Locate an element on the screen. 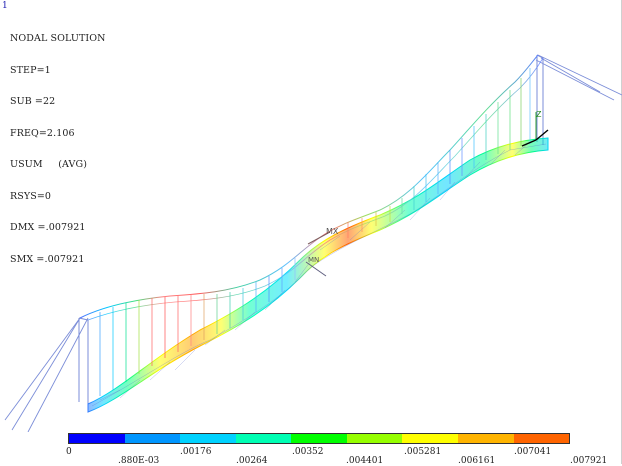  info-step: STEP=1 is located at coordinates (30, 70).